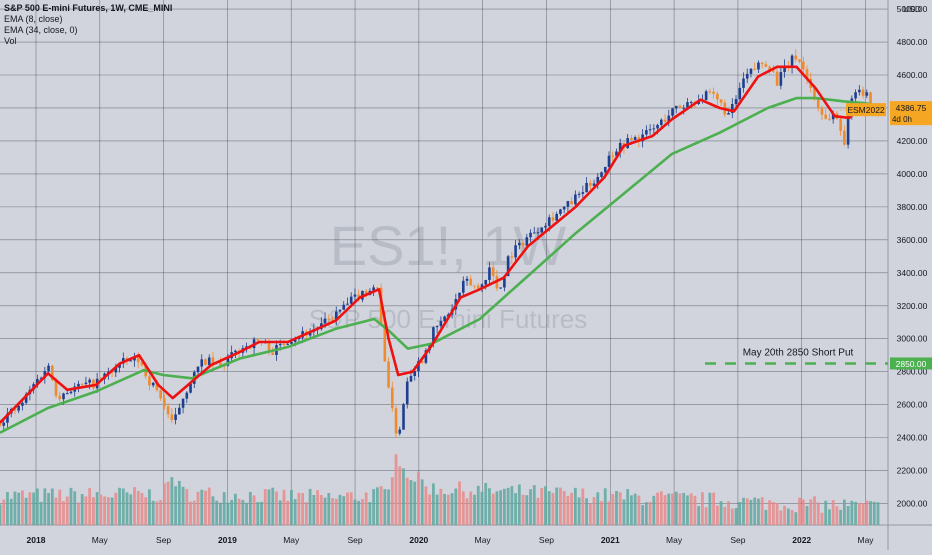 This screenshot has height=555, width=932. I want to click on volume-label: Vol, so click(10, 41).